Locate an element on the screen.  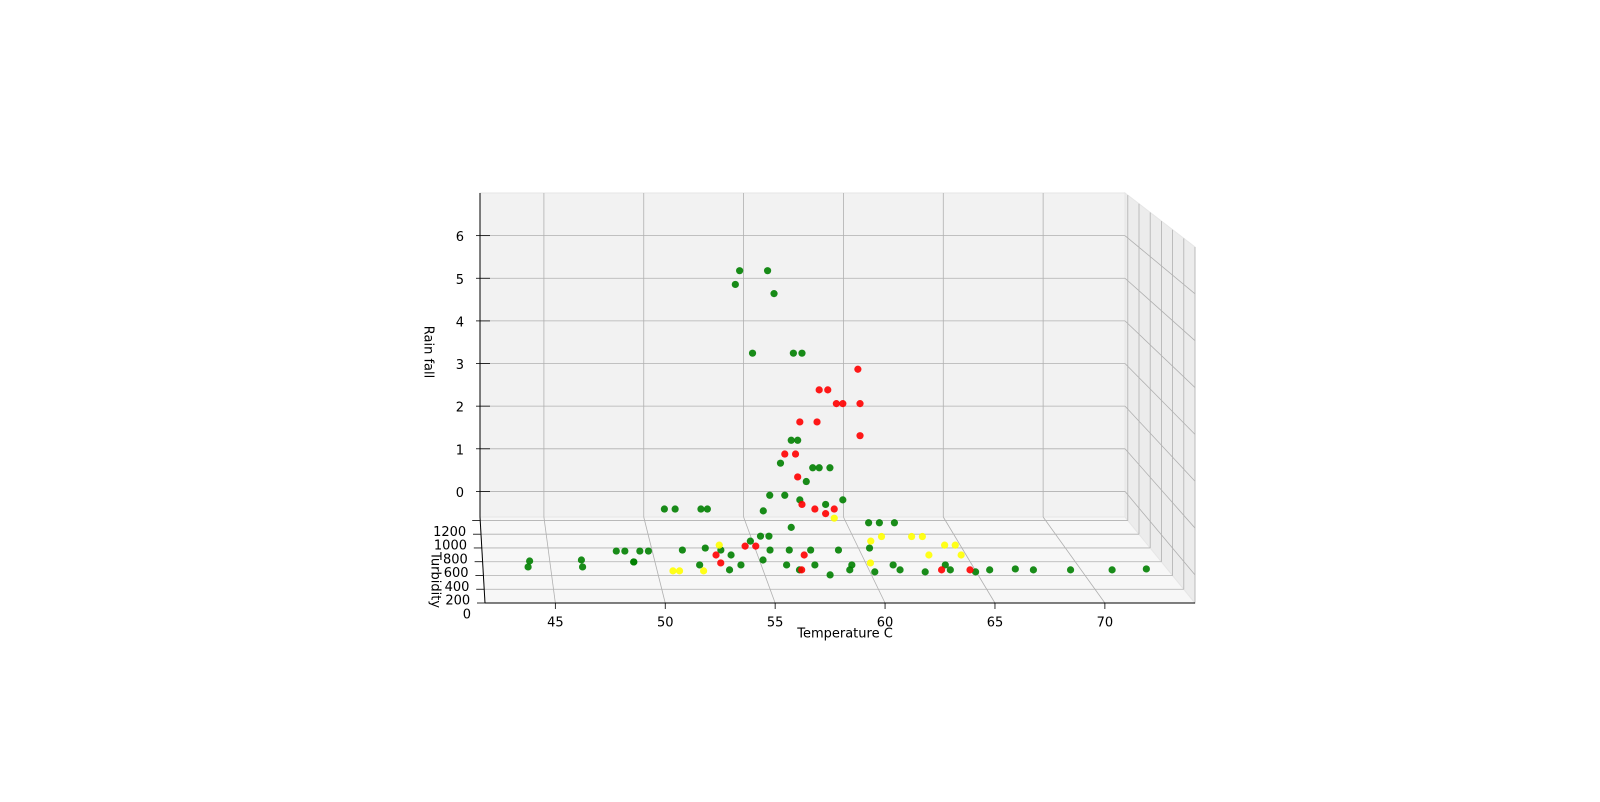
y-axis-label: Turbidity is located at coordinates (435, 579).